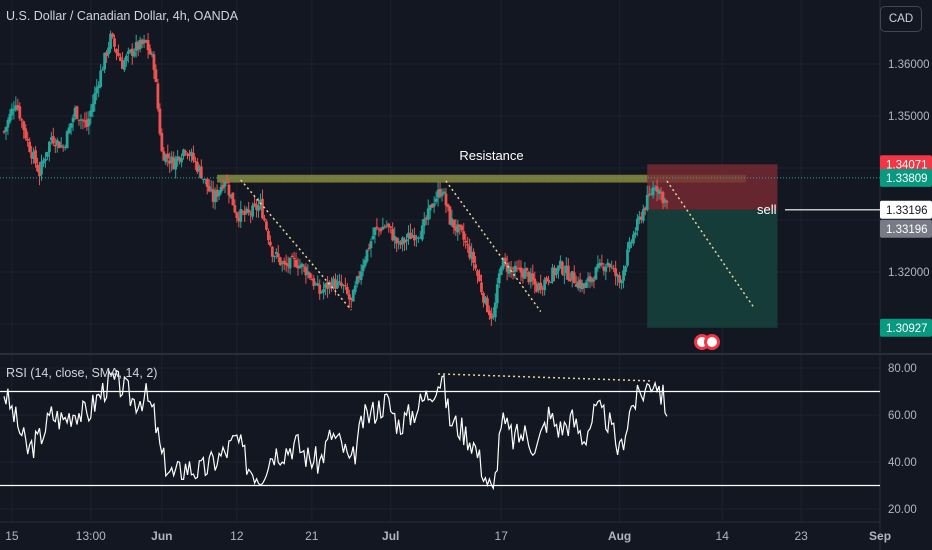 This screenshot has height=550, width=932. Describe the element at coordinates (82, 373) in the screenshot. I see `rsi-indicator-label: RSI (14, close, SMA, 14, 2)` at that location.